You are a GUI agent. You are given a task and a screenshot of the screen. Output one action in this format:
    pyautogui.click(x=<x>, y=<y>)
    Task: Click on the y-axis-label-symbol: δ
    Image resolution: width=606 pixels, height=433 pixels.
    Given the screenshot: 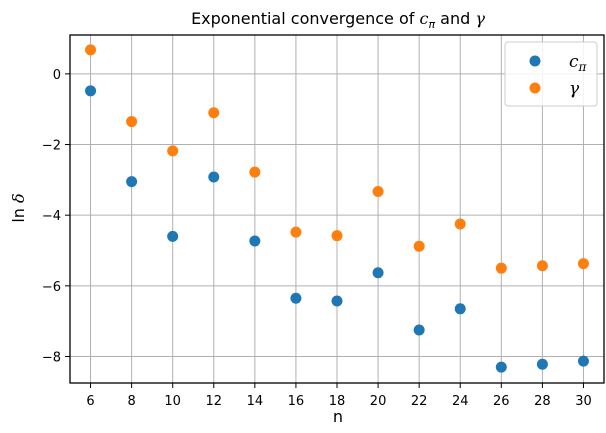 What is the action you would take?
    pyautogui.click(x=18, y=198)
    